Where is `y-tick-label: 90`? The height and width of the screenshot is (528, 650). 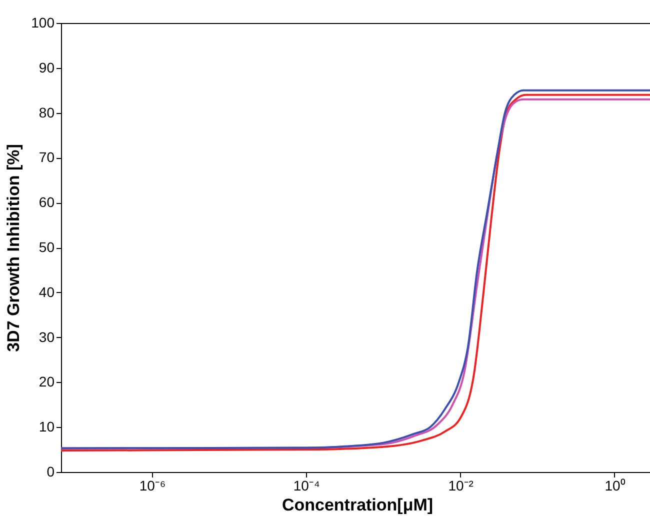 y-tick-label: 90 is located at coordinates (46, 67).